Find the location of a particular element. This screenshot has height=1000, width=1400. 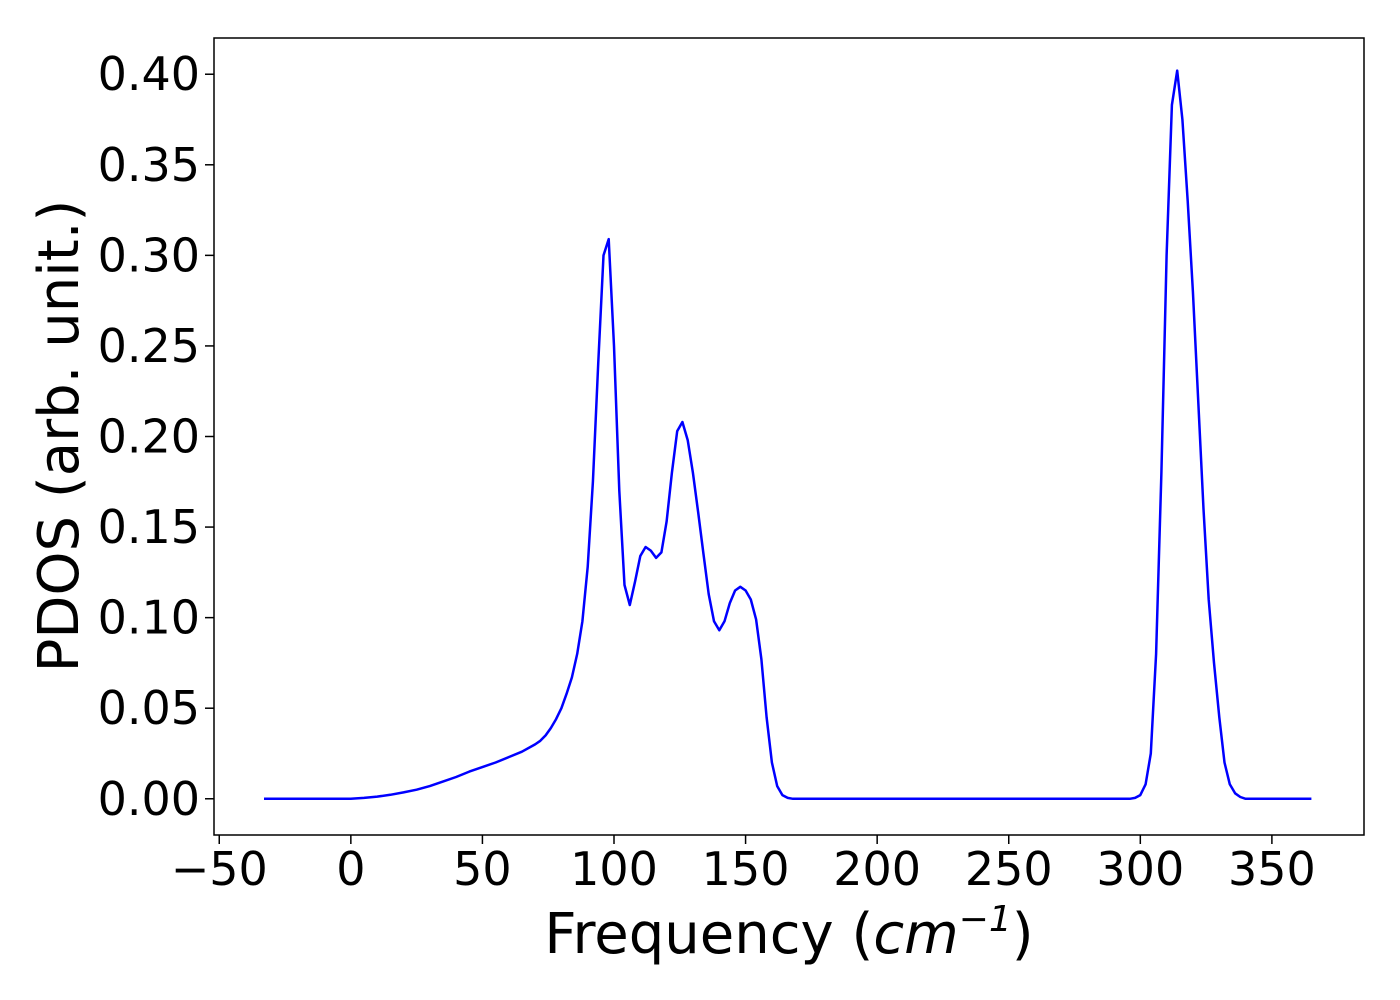

y-tick-label: 0.35 is located at coordinates (149, 165).